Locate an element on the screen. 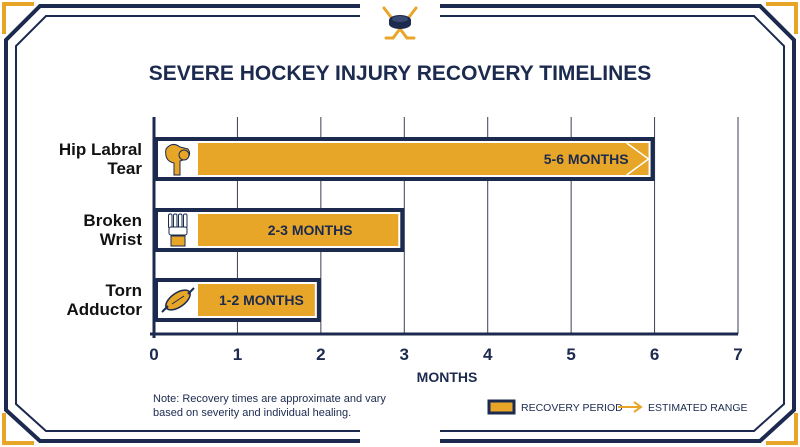 The width and height of the screenshot is (800, 447). bar-group: 2-3 MONTHS Broken Wrist is located at coordinates (244, 230).